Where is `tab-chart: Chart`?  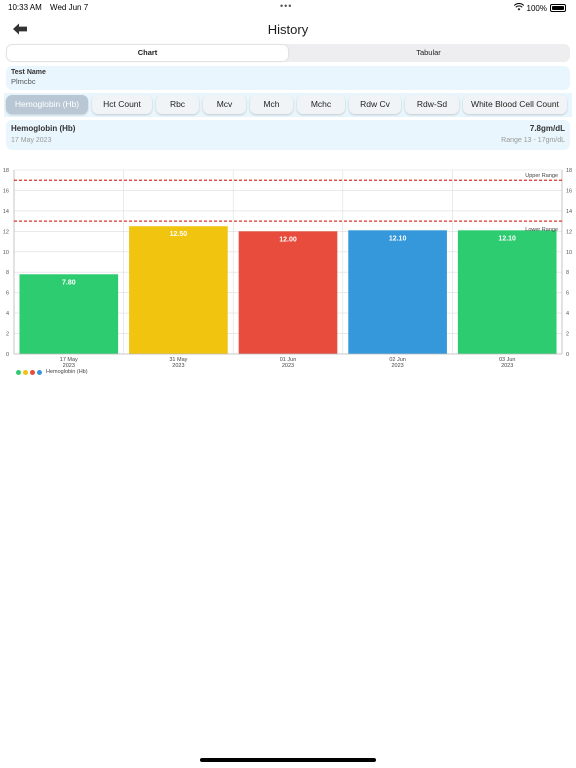
tab-chart: Chart is located at coordinates (147, 53).